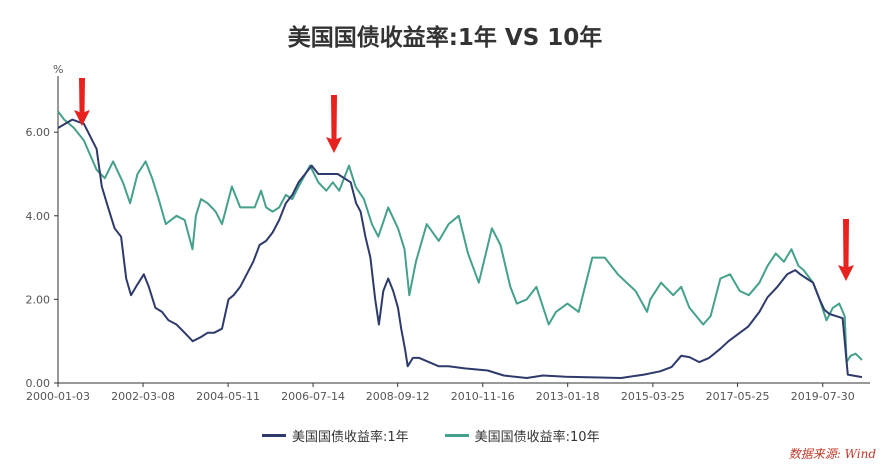  I want to click on x-tick-label: 2004-05-11, so click(228, 396).